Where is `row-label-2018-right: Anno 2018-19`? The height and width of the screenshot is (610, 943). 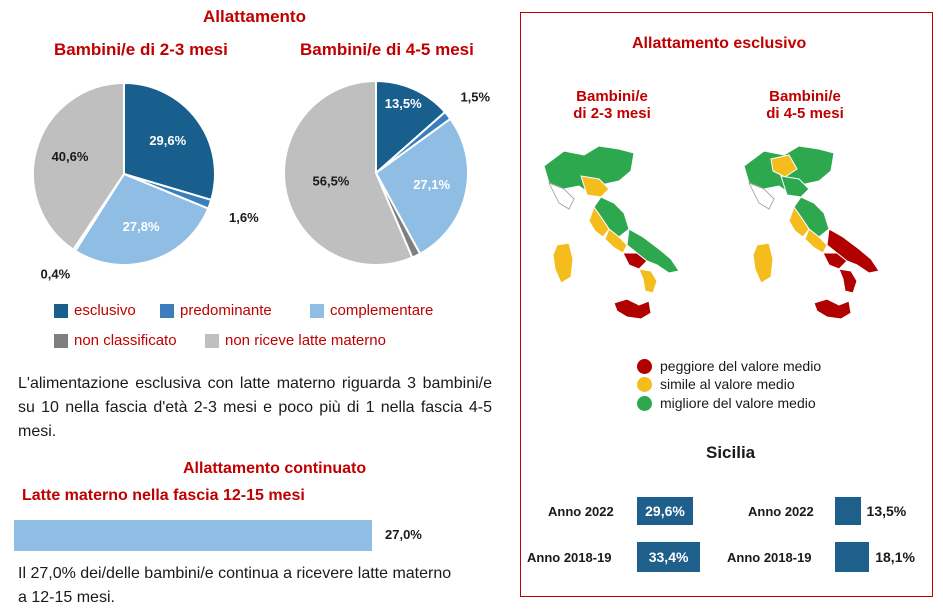
row-label-2018-right: Anno 2018-19 is located at coordinates (769, 557).